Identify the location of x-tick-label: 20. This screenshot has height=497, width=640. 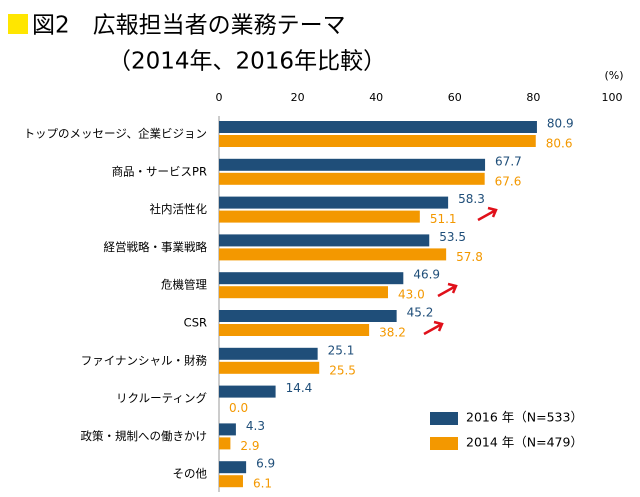
(298, 97).